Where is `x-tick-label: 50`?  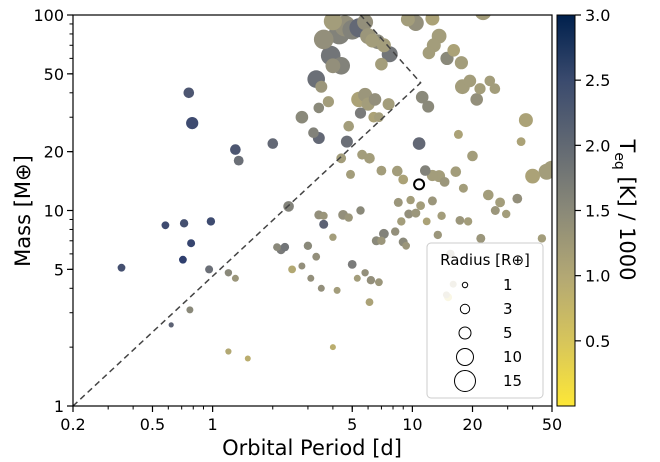
x-tick-label: 50 is located at coordinates (552, 424).